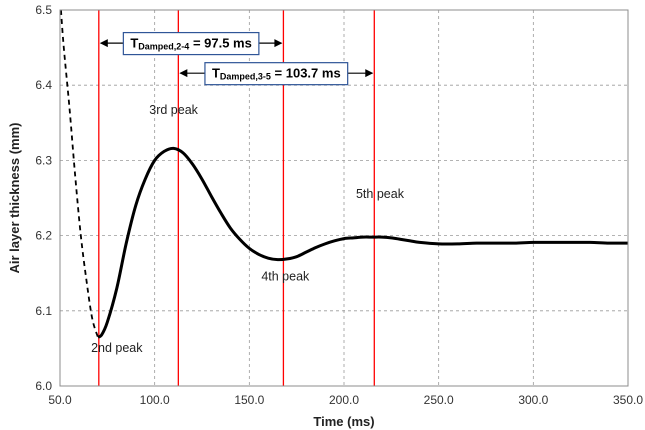 The image size is (645, 430). Describe the element at coordinates (380, 194) in the screenshot. I see `peak-label: 5th peak` at that location.